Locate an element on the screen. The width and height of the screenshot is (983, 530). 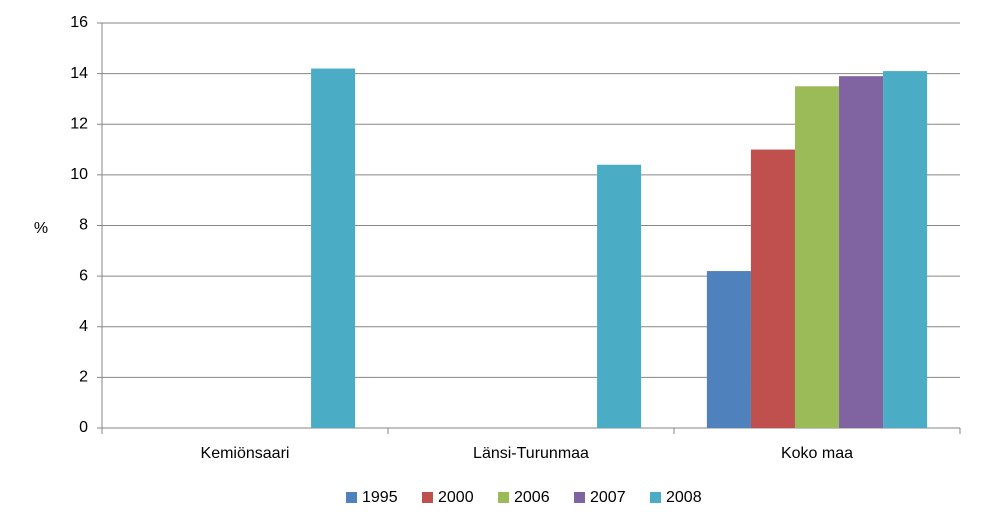
y-tick-label: 16 is located at coordinates (79, 22).